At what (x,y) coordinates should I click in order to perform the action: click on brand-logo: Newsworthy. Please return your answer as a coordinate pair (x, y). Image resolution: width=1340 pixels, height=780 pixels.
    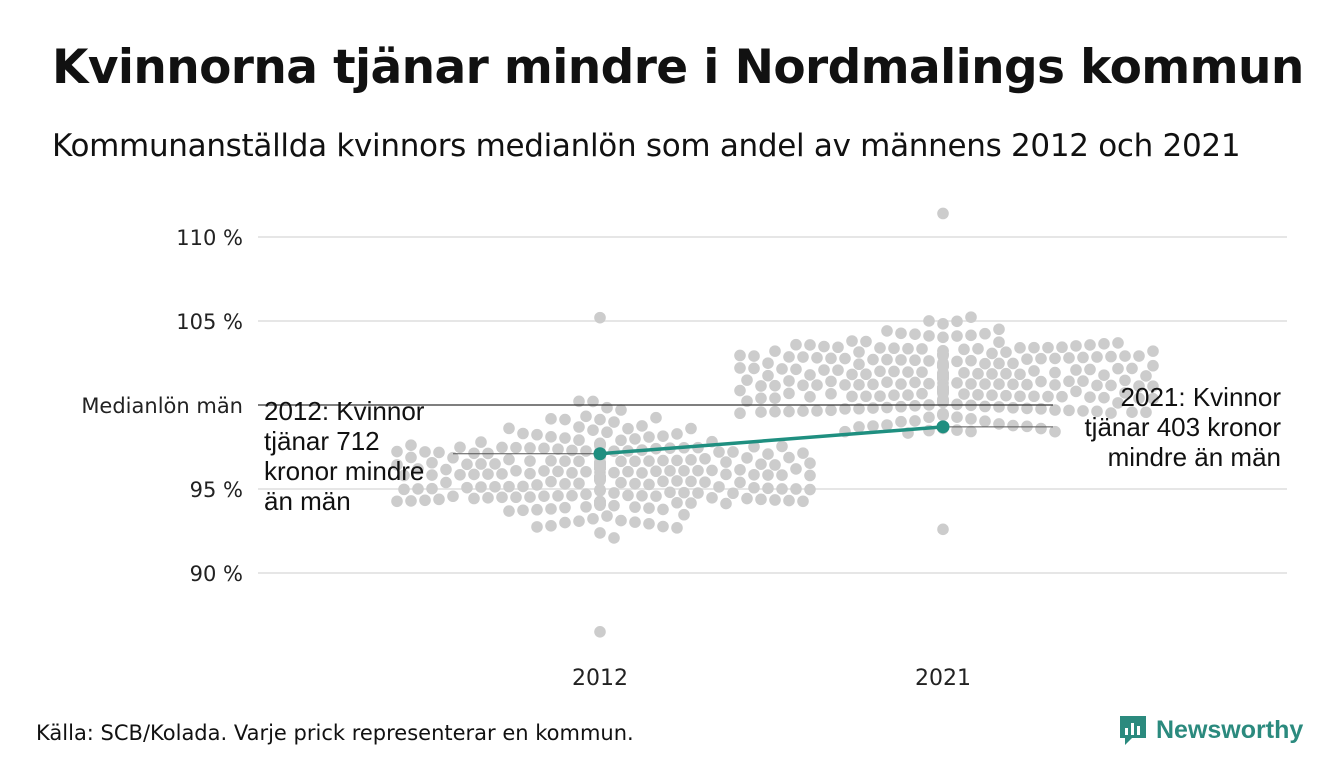
    Looking at the image, I should click on (1210, 730).